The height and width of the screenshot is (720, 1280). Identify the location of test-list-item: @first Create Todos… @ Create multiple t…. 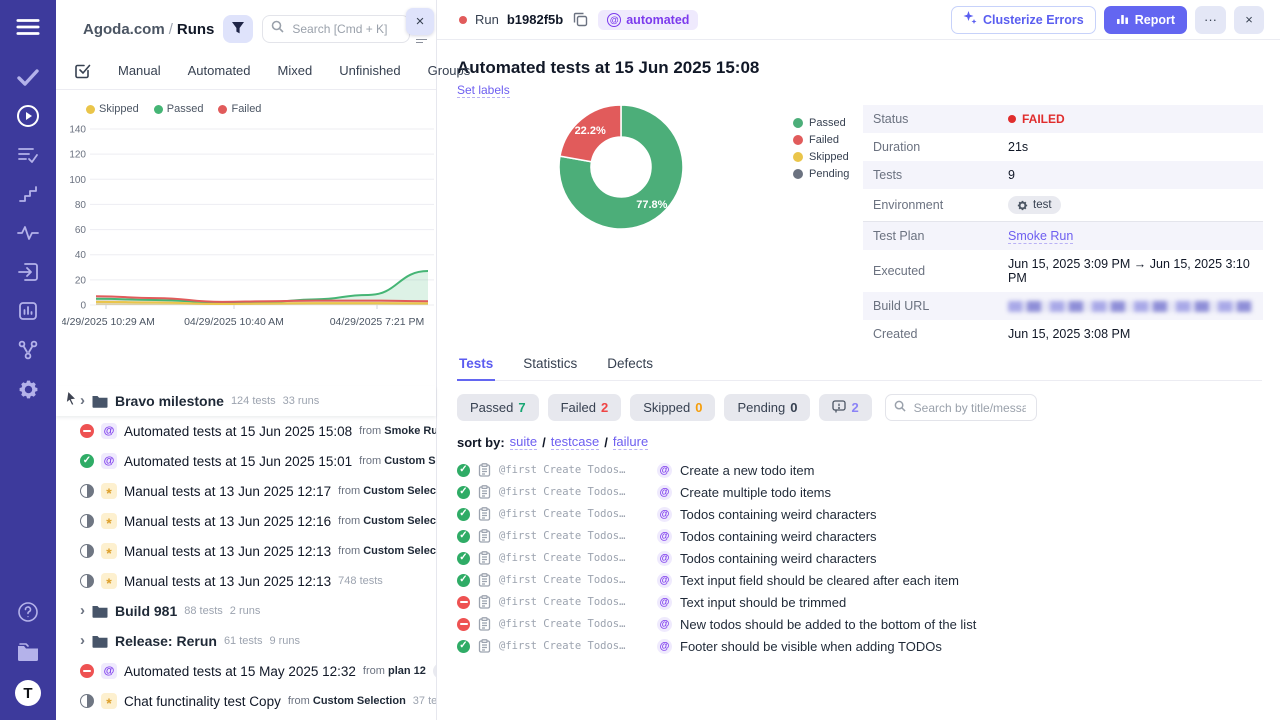
(859, 492).